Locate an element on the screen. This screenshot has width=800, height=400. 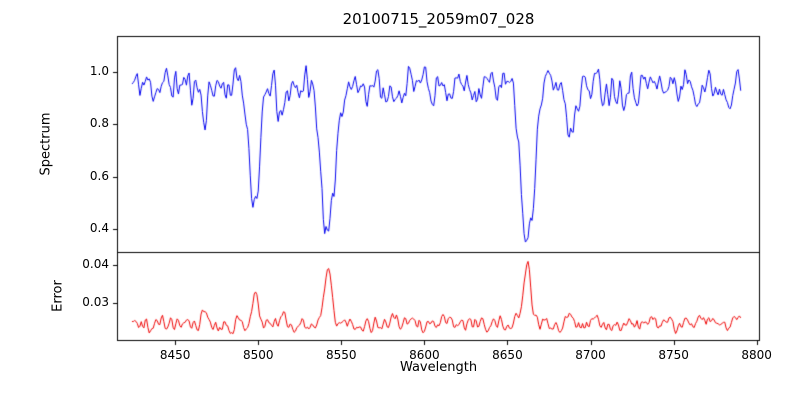
spectrum-y-tick-label: 0.6 is located at coordinates (99, 175).